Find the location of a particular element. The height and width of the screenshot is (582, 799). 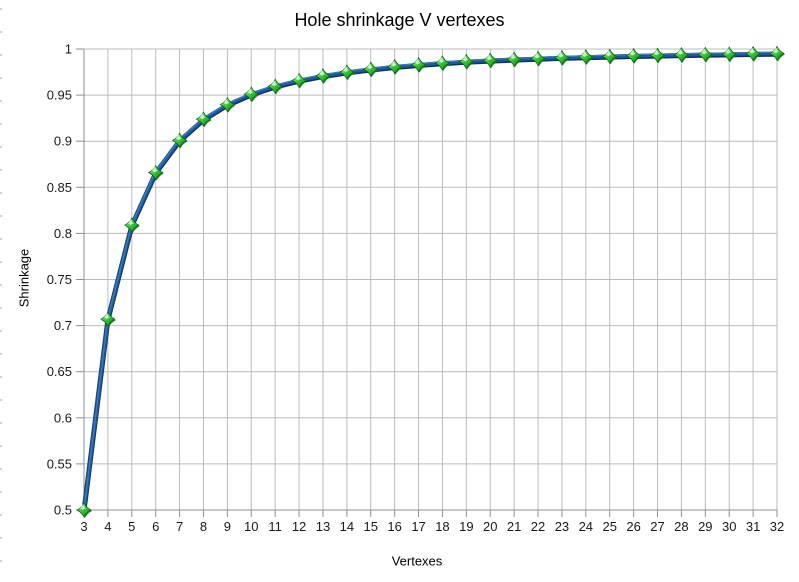

x-tick-label: 3 is located at coordinates (83, 526).